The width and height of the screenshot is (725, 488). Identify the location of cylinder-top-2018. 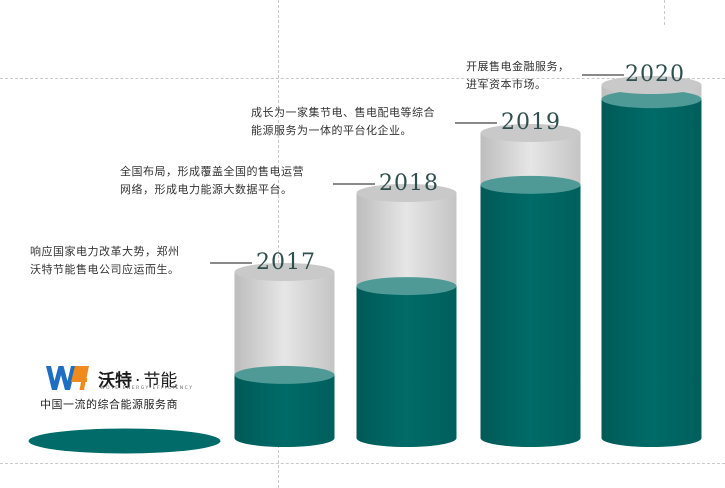
(406, 193).